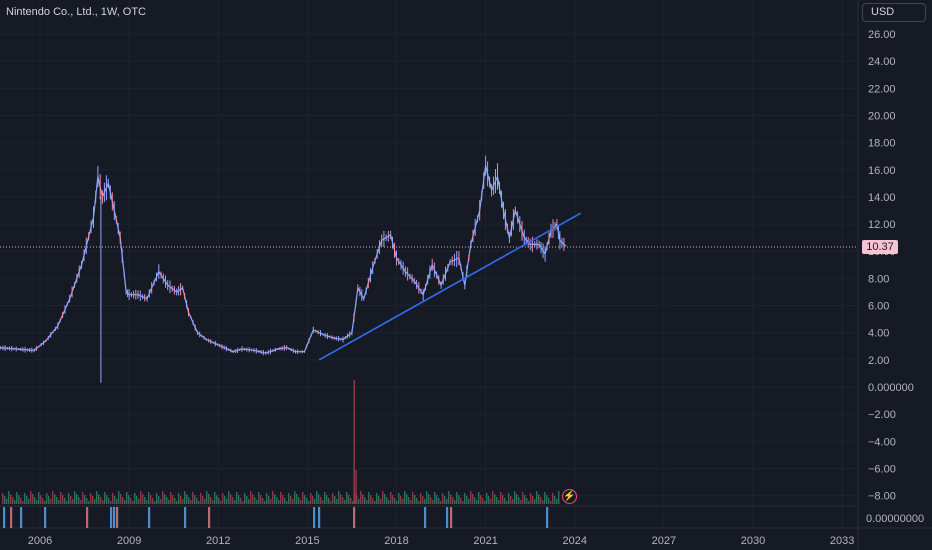 The height and width of the screenshot is (550, 932). I want to click on lightning-icon: ⚡, so click(569, 496).